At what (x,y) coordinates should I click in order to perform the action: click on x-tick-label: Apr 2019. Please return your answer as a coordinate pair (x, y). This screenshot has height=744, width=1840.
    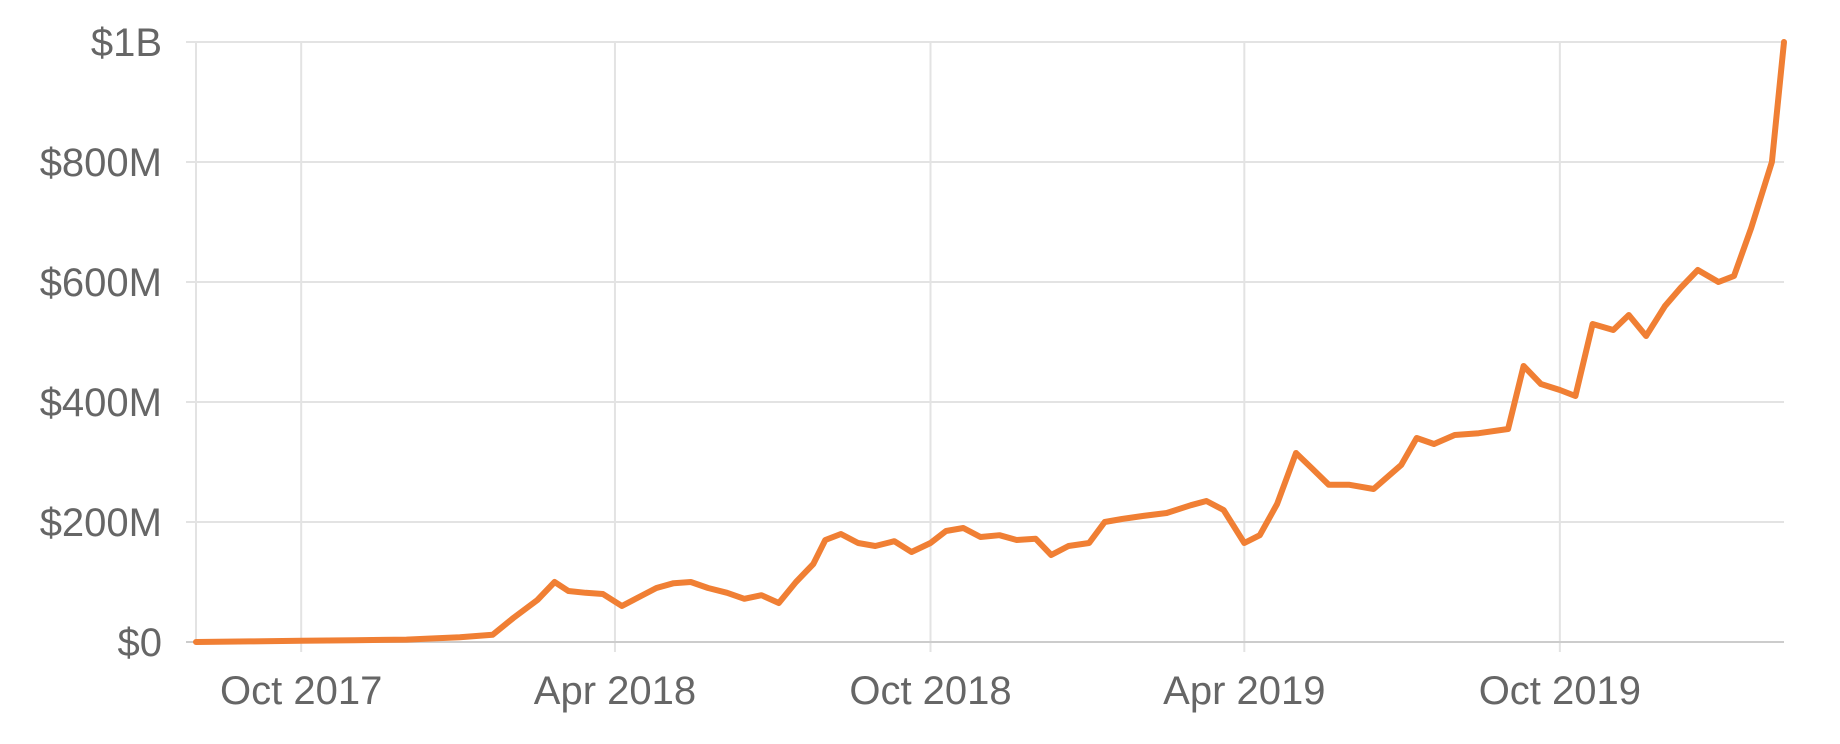
    Looking at the image, I should click on (1244, 691).